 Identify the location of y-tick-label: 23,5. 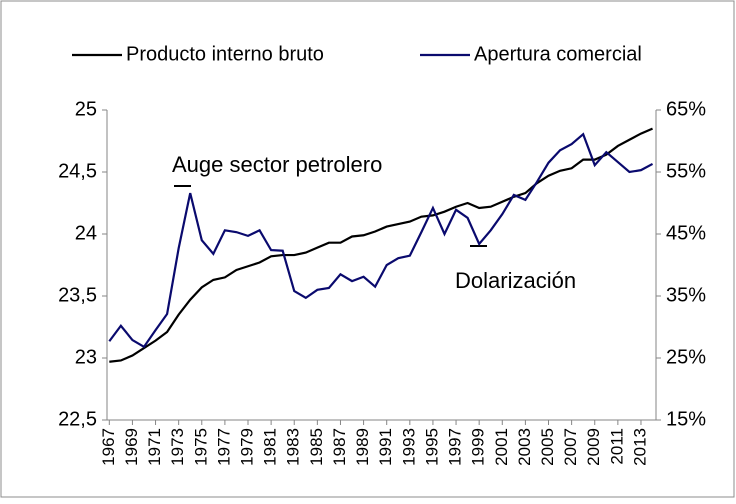
(77, 295).